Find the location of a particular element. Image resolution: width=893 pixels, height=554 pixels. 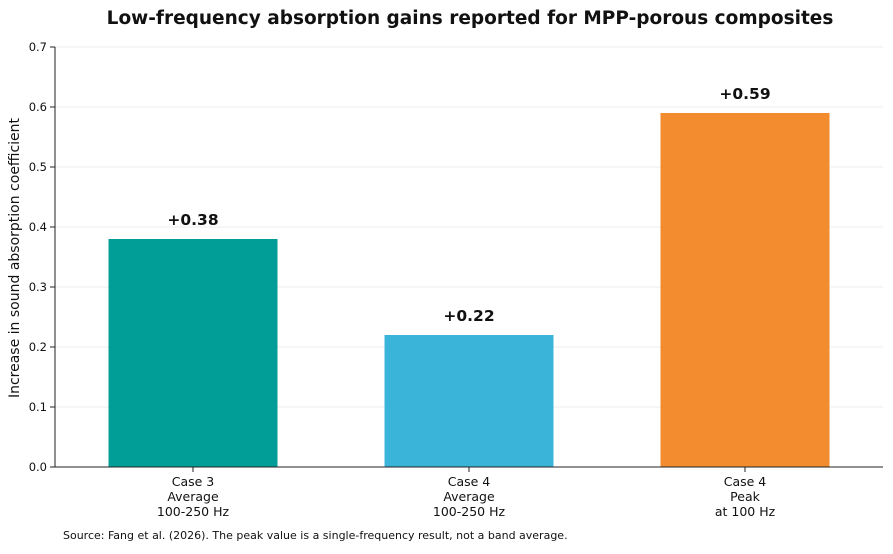

x-tick-label: Case 4 Peak at 100 Hz is located at coordinates (745, 496).